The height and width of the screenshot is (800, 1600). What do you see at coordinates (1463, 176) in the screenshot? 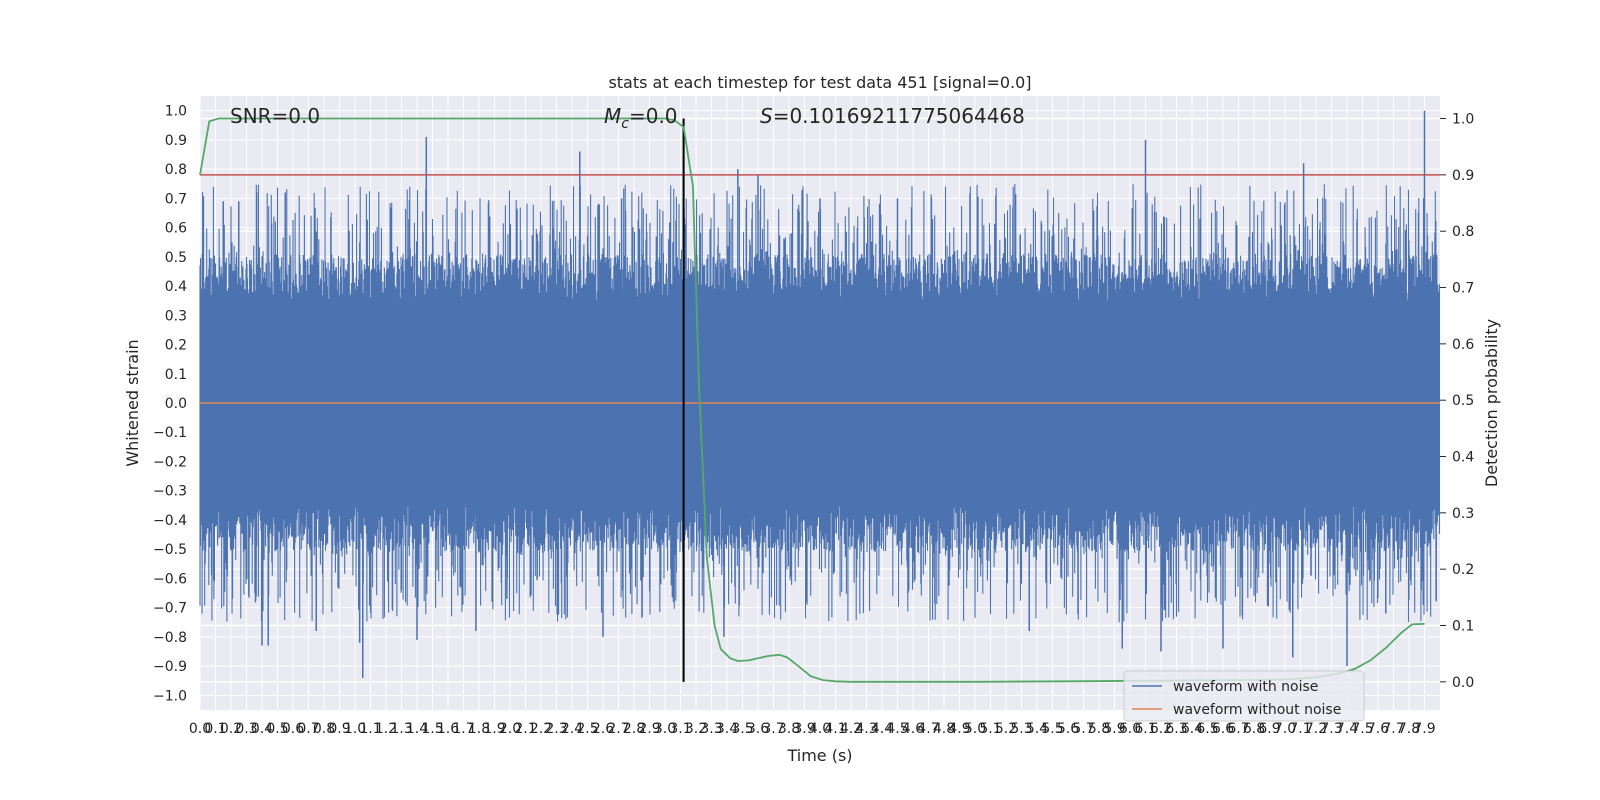
I see `y2-tick-label: 0.9` at bounding box center [1463, 176].